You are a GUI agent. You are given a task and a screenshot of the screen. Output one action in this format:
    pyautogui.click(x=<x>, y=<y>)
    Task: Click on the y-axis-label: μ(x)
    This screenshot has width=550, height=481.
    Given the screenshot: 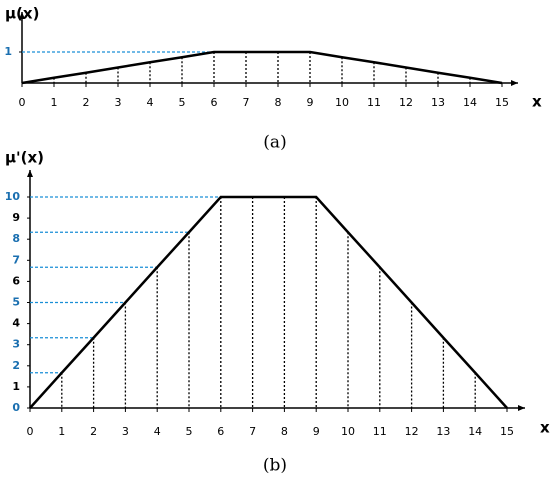 What is the action you would take?
    pyautogui.click(x=22, y=14)
    